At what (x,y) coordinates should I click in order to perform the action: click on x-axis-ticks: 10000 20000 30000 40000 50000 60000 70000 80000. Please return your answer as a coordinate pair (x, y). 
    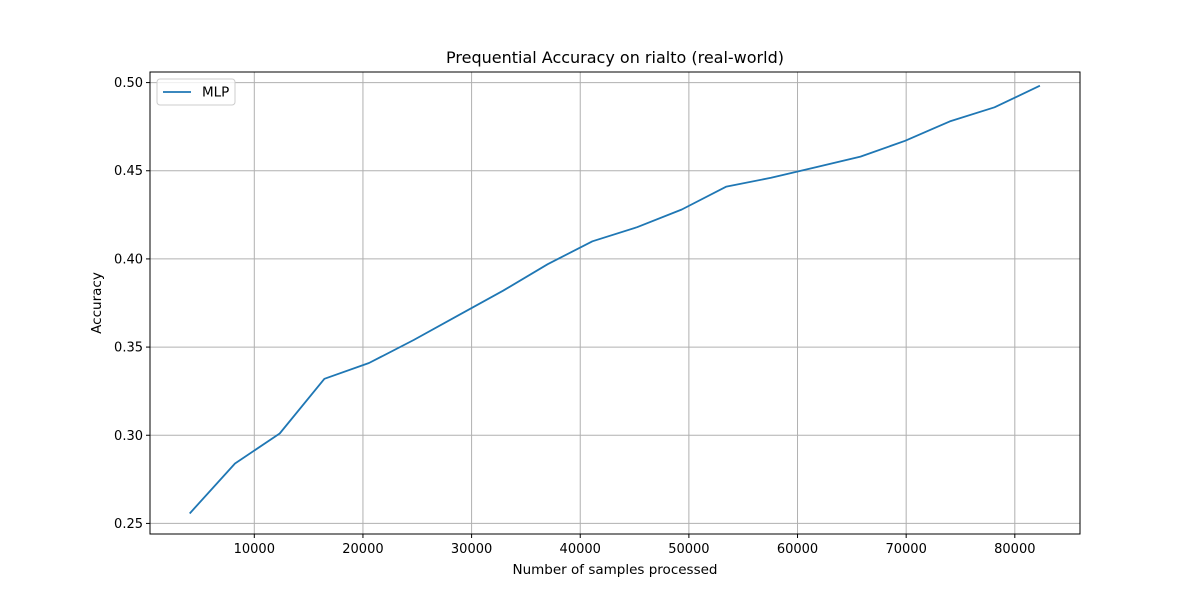
    Looking at the image, I should click on (634, 545).